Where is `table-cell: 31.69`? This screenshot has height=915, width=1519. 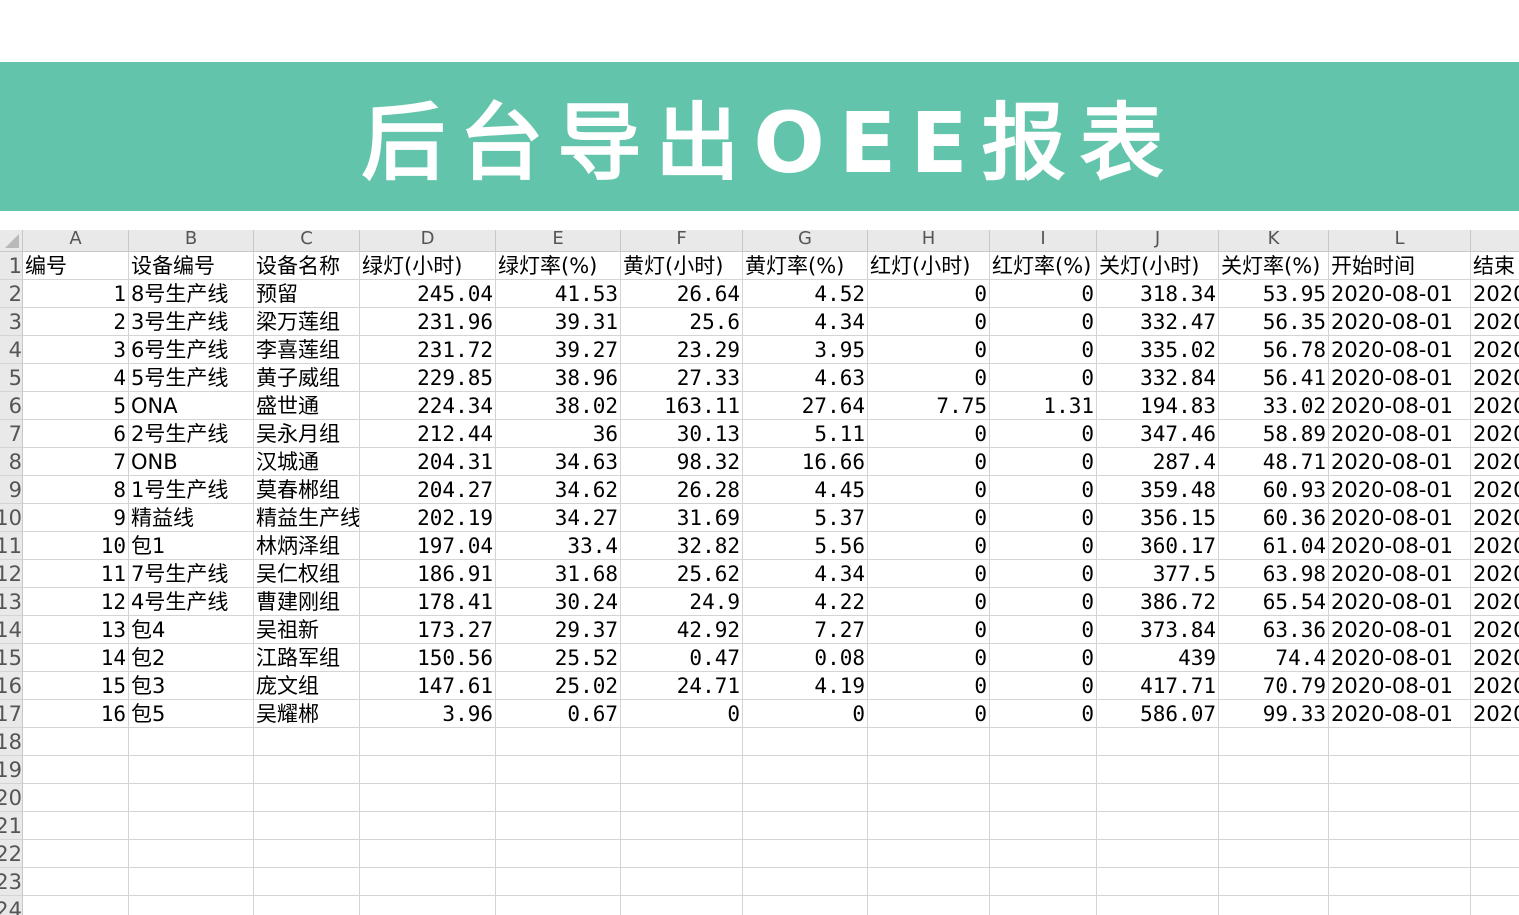
table-cell: 31.69 is located at coordinates (682, 518).